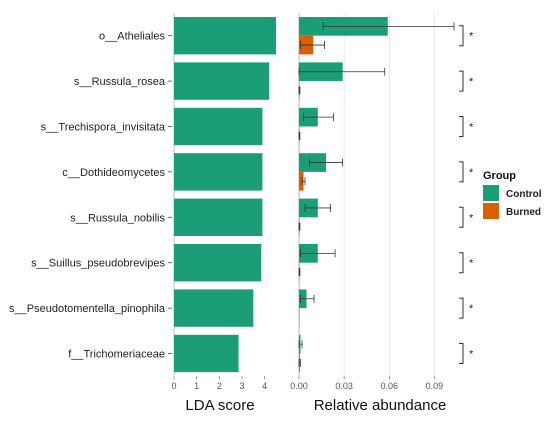  What do you see at coordinates (523, 212) in the screenshot?
I see `legend-label-burned: Burned` at bounding box center [523, 212].